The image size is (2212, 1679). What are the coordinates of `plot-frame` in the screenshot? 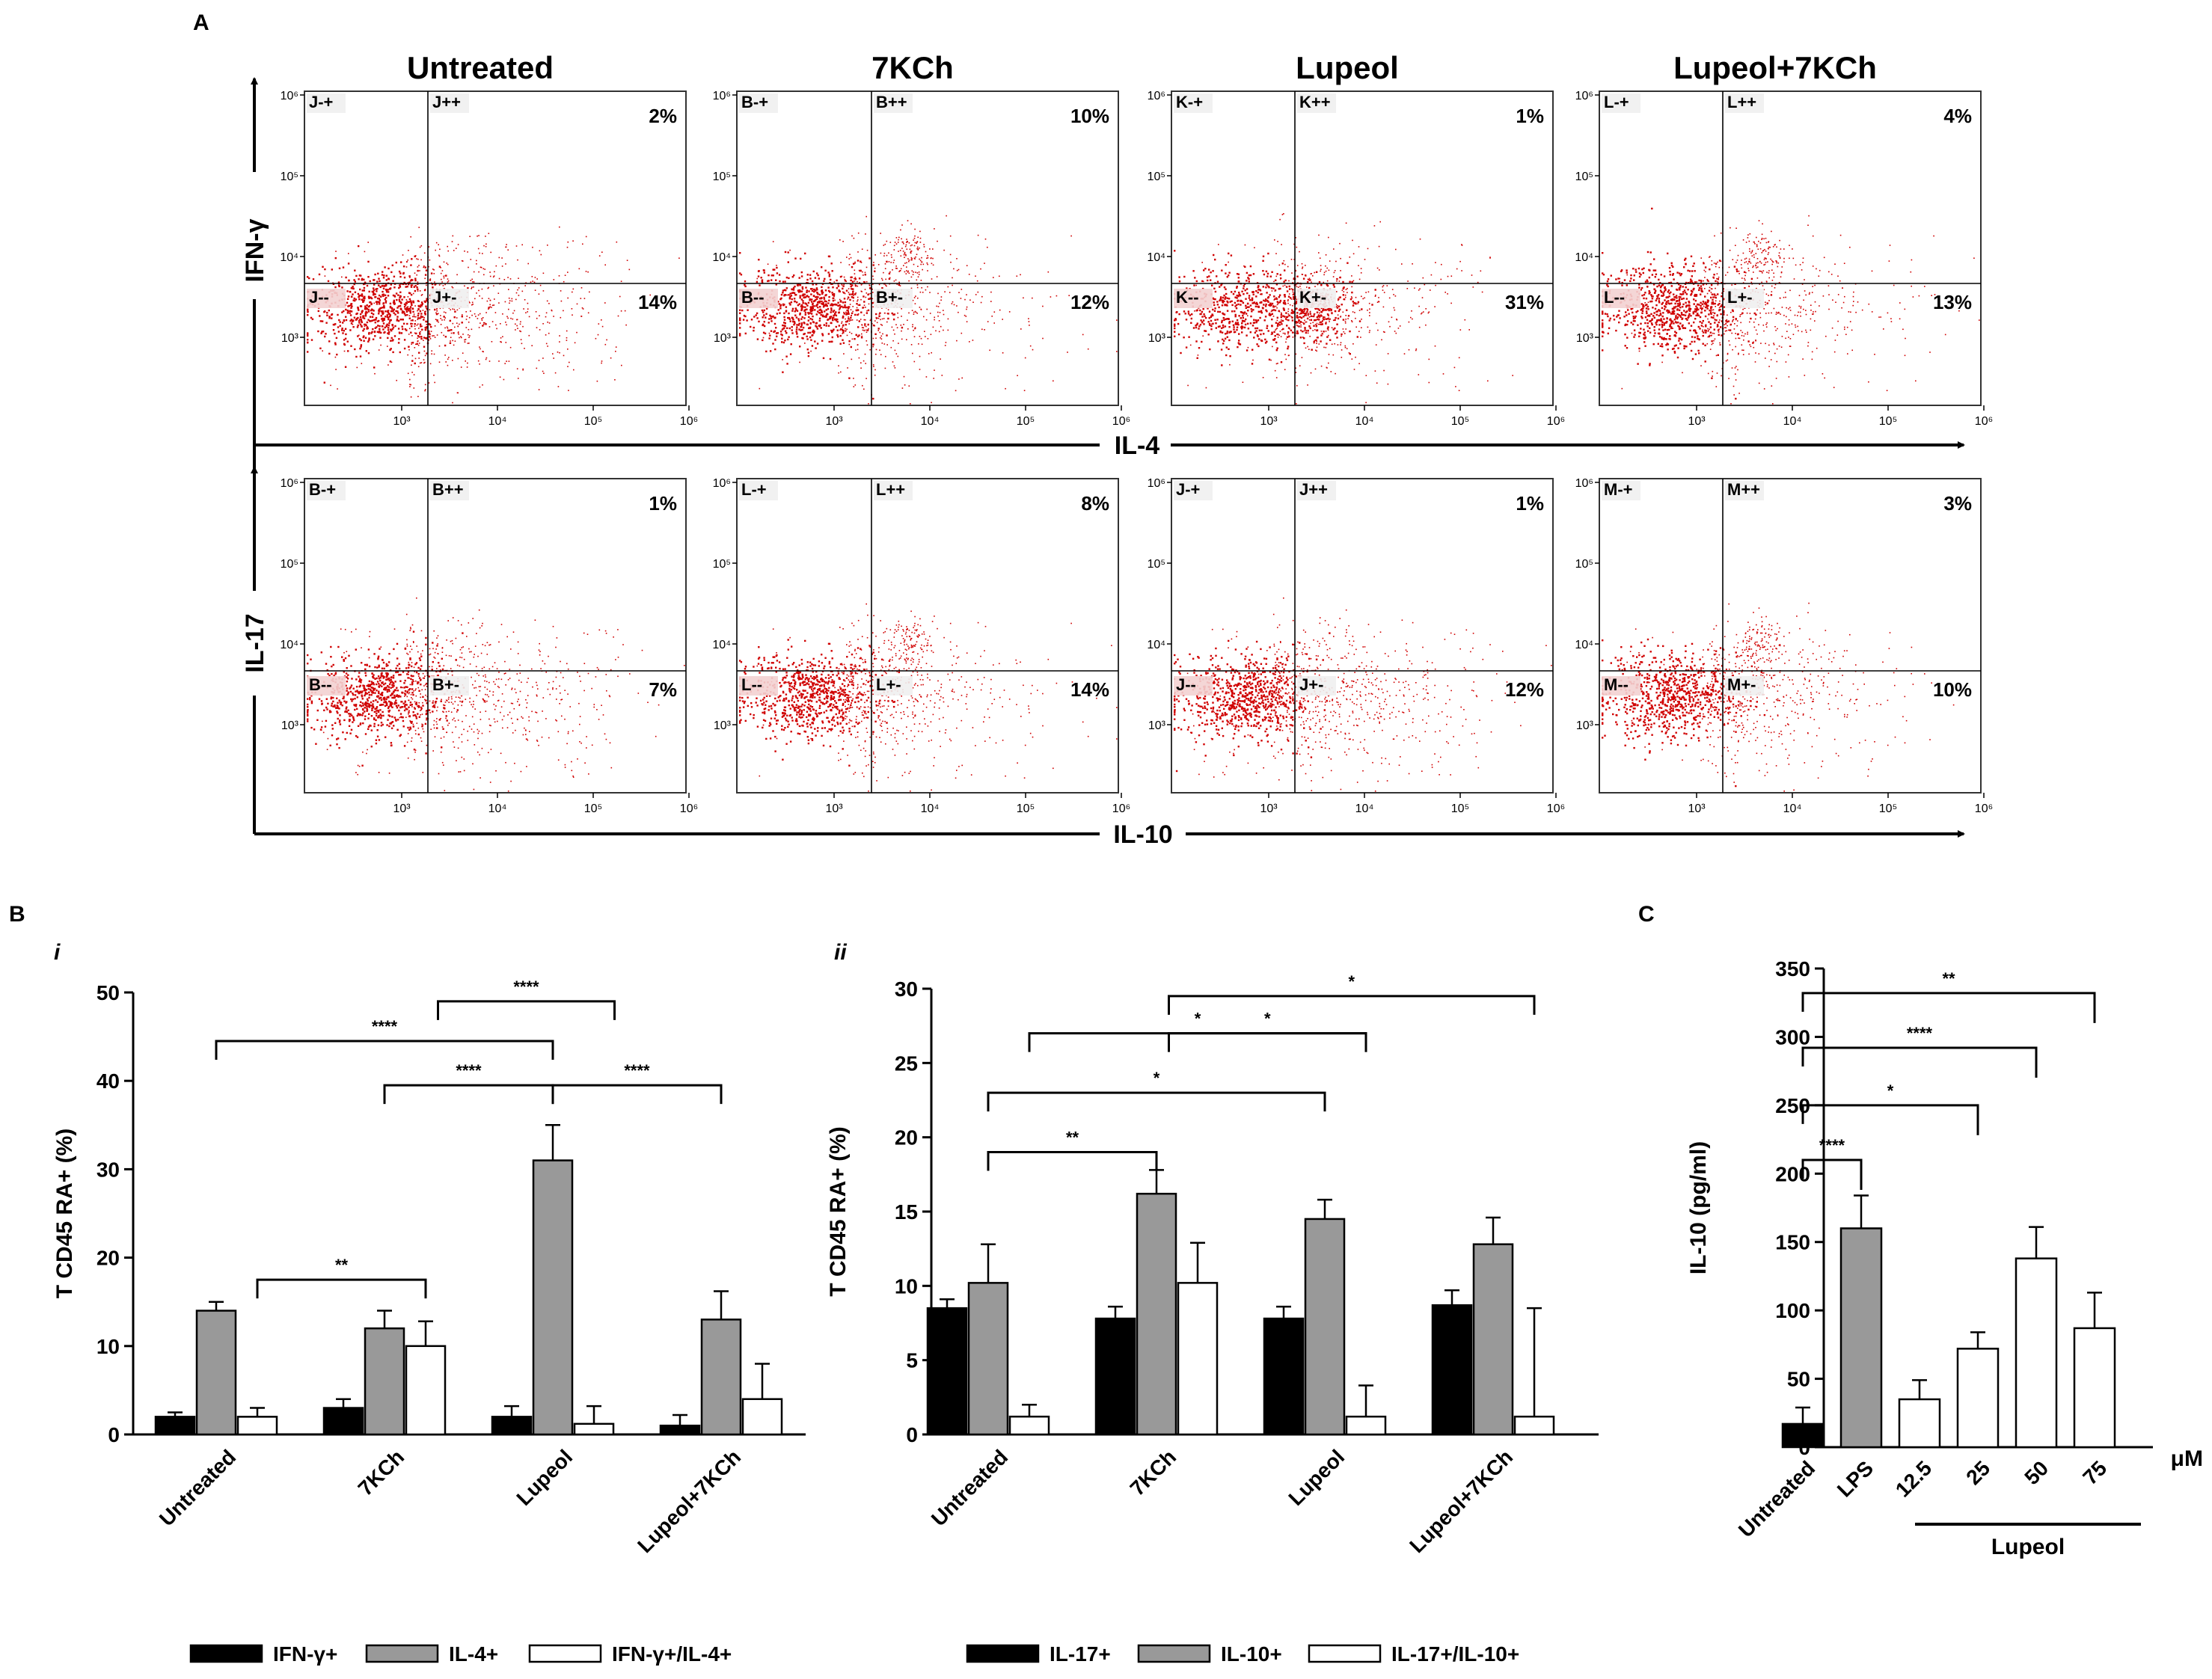 It's located at (495, 248).